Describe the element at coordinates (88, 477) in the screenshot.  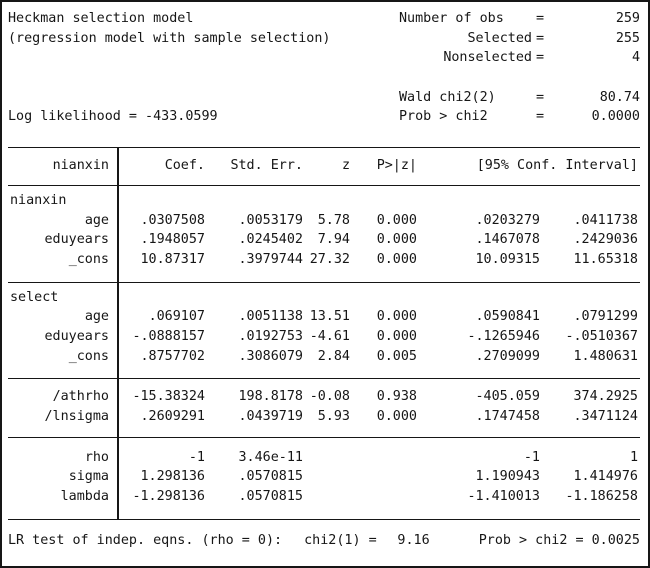
I see `row-label: sigma` at that location.